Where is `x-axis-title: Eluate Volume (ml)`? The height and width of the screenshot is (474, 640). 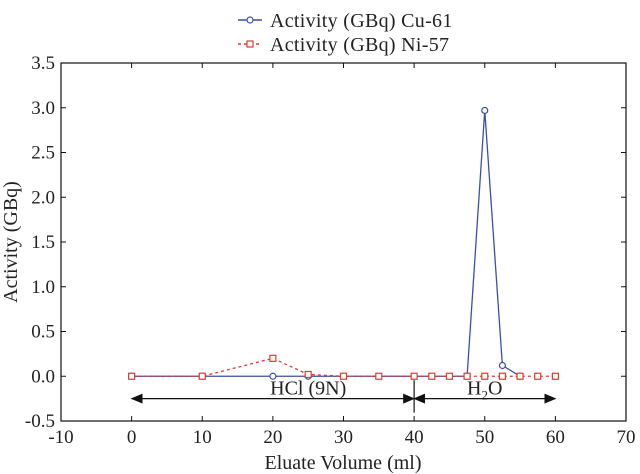 x-axis-title: Eluate Volume (ml) is located at coordinates (342, 463).